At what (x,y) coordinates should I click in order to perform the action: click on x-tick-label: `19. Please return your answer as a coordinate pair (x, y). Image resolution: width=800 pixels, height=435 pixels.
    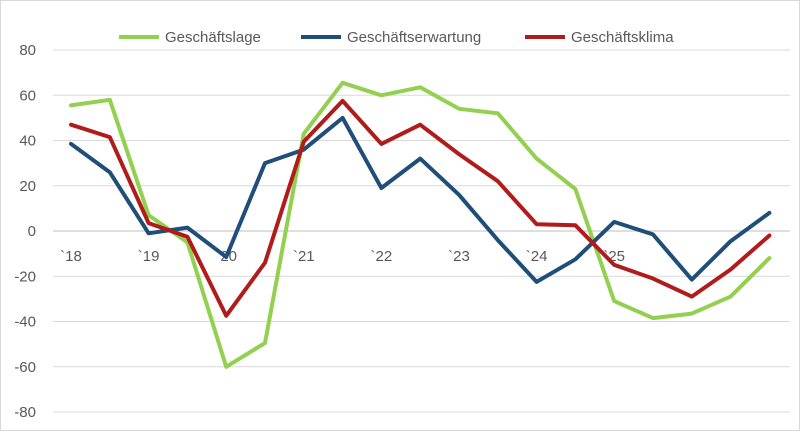
    Looking at the image, I should click on (149, 256).